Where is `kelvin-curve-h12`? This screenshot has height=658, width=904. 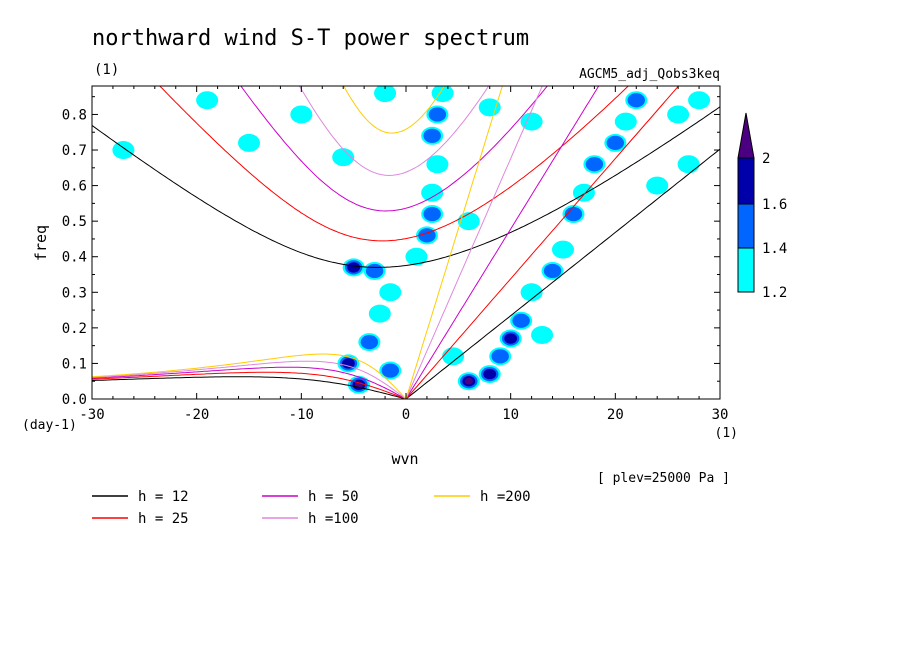 kelvin-curve-h12 is located at coordinates (562, 273).